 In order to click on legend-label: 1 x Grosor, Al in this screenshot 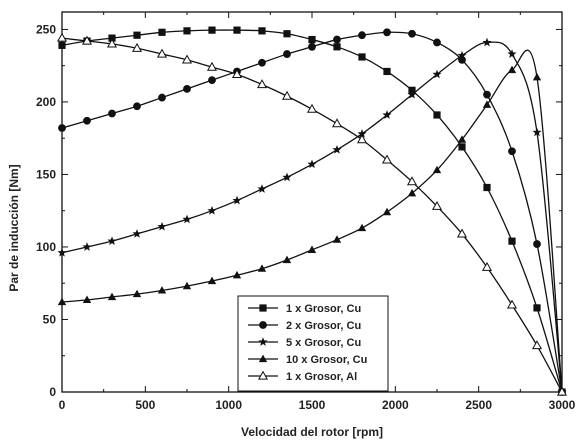, I will do `click(321, 377)`.